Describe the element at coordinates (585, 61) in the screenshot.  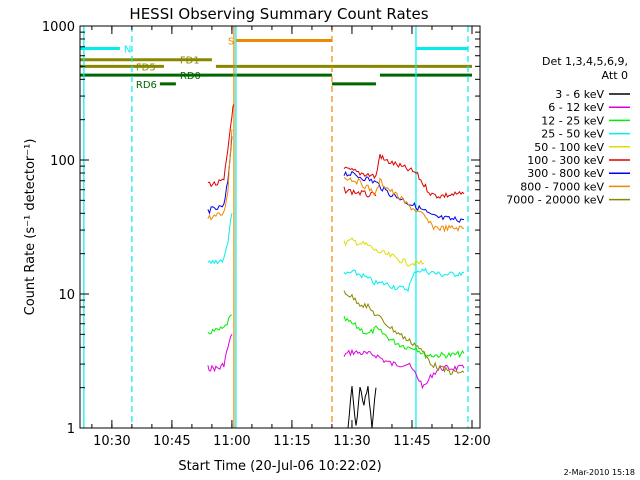
I see `legend-title: Det 1,3,4,5,6,9,` at that location.